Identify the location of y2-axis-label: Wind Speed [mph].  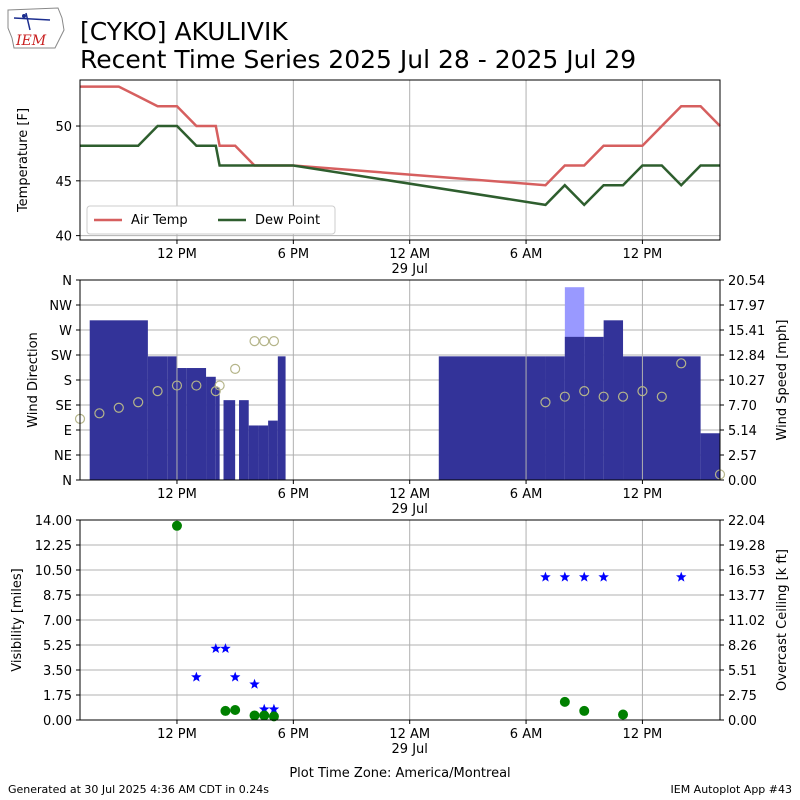
(782, 380).